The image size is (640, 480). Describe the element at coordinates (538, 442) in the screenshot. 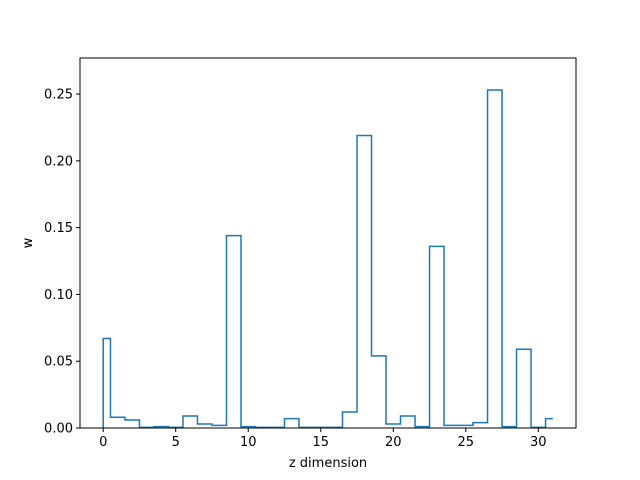

I see `x-tick-label: 30` at that location.